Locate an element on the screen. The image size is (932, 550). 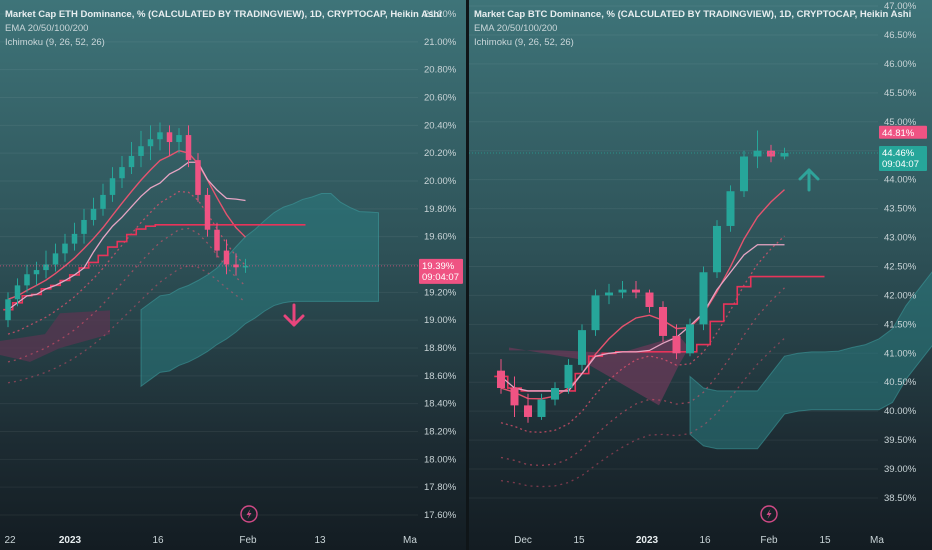
price-axis-label: 45.00% is located at coordinates (900, 122).